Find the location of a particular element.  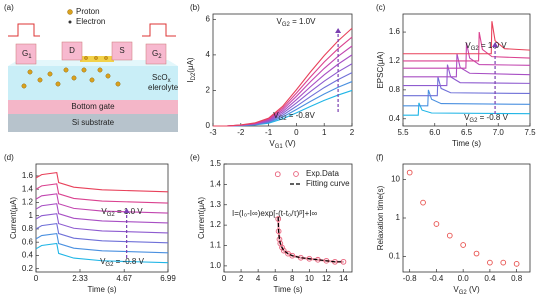

y-axis-label: ID2(μA) is located at coordinates (191, 70).